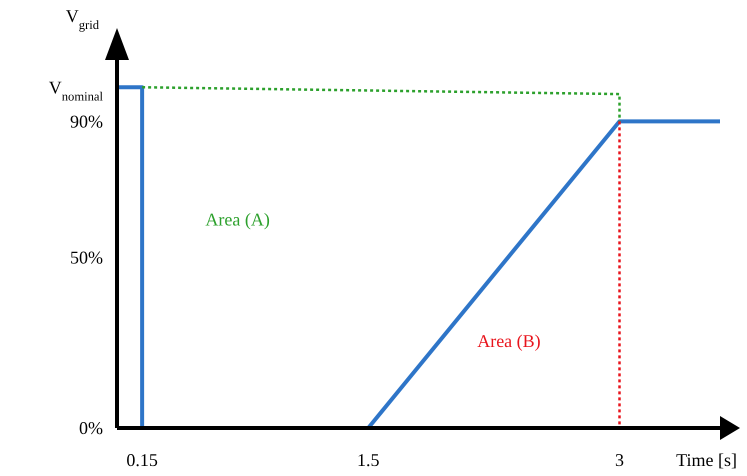 Image resolution: width=747 pixels, height=476 pixels. Describe the element at coordinates (706, 460) in the screenshot. I see `x-axis-title: Time [s]` at that location.